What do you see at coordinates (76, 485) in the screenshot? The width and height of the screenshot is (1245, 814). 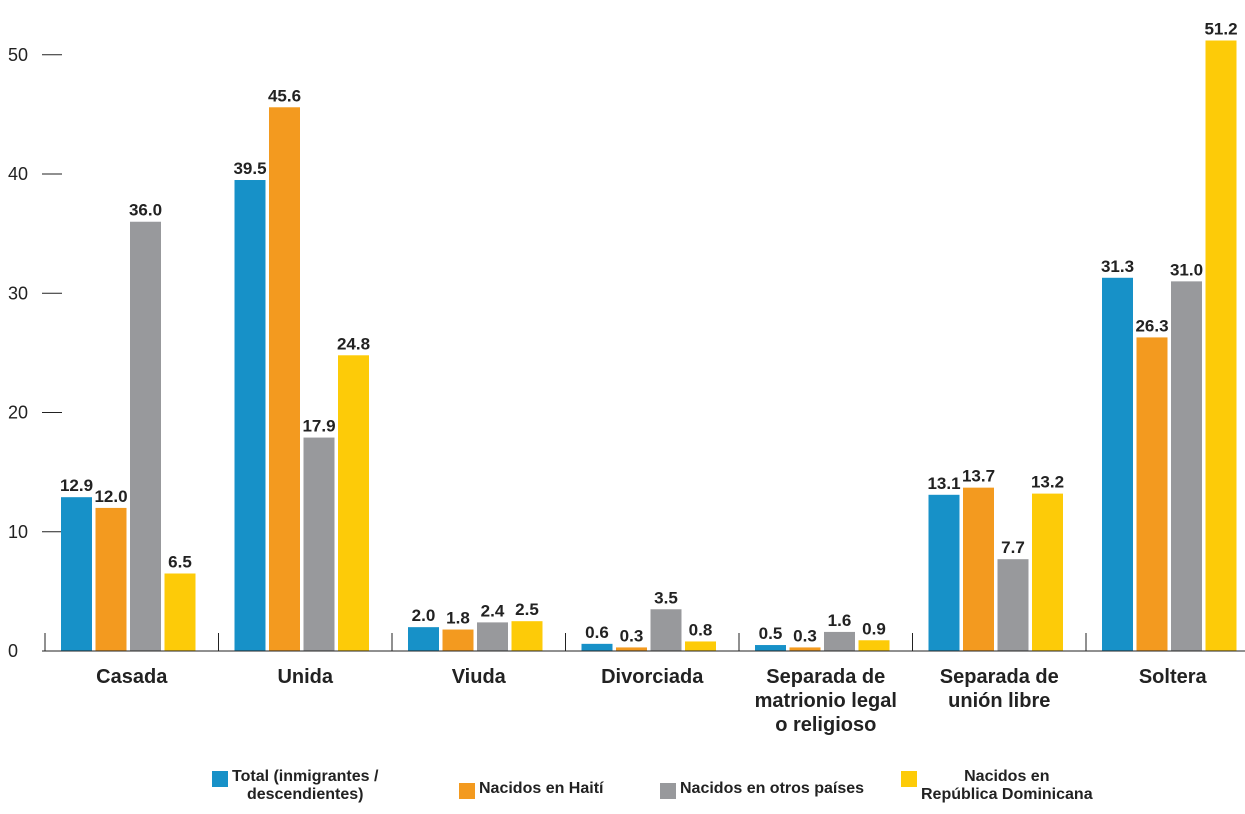 I see `data-label: 12.9` at bounding box center [76, 485].